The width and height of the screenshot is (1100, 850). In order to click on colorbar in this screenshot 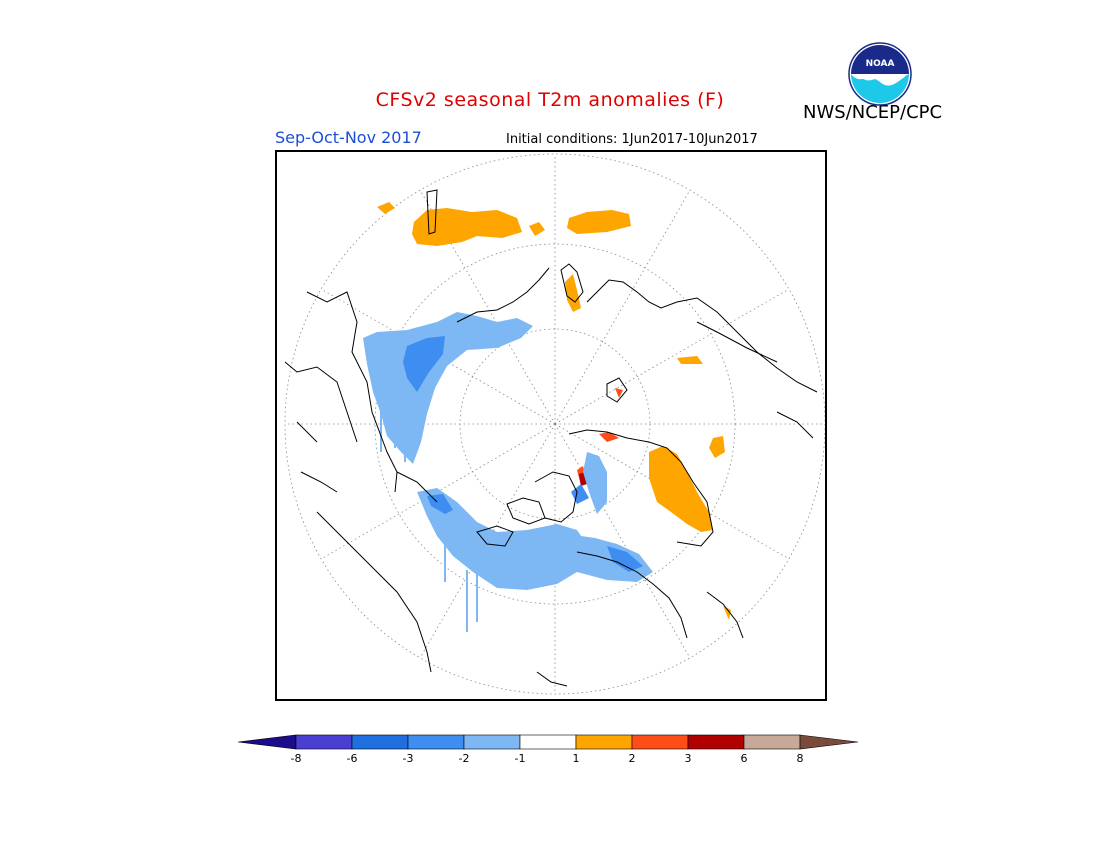, I will do `click(548, 742)`.